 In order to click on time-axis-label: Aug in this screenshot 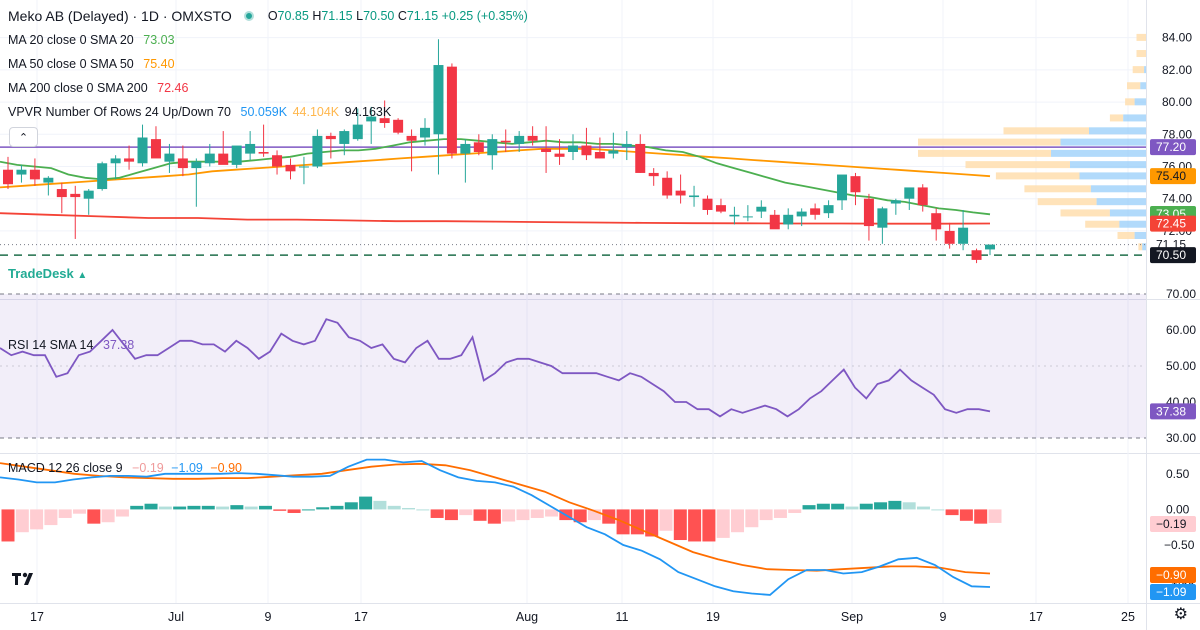, I will do `click(527, 617)`.